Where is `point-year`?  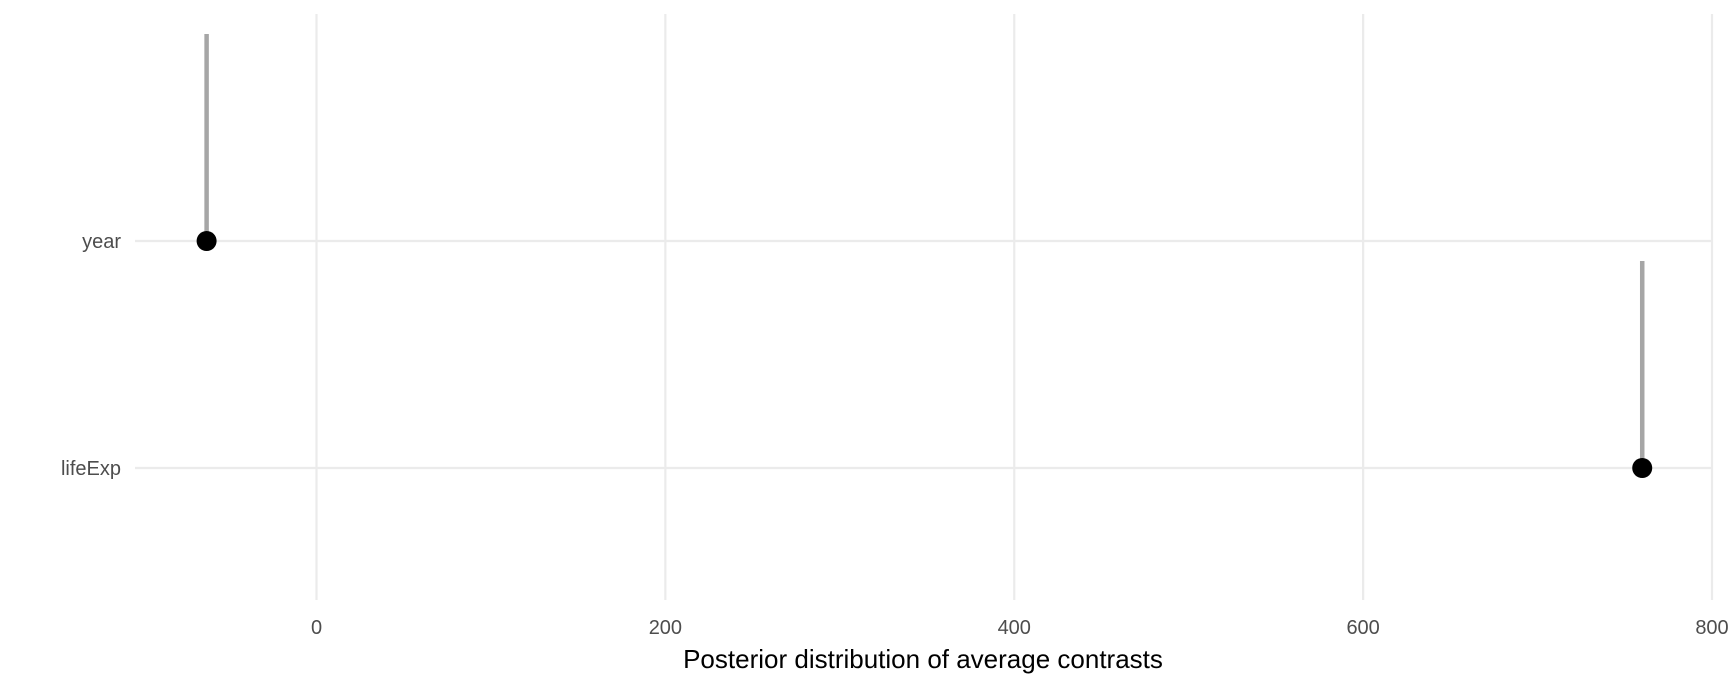 point-year is located at coordinates (206, 241).